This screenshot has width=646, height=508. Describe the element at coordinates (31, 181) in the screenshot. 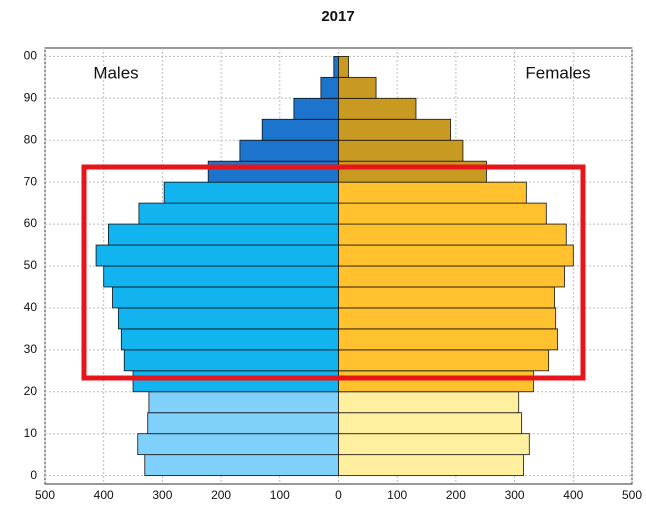

I see `y-tick-label: 70` at that location.